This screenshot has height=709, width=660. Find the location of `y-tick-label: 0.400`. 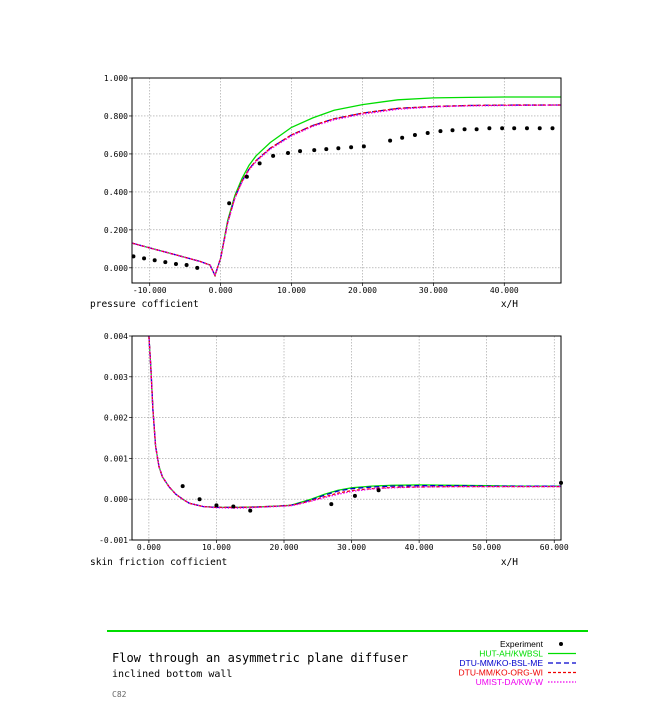

y-tick-label: 0.400 is located at coordinates (116, 192).